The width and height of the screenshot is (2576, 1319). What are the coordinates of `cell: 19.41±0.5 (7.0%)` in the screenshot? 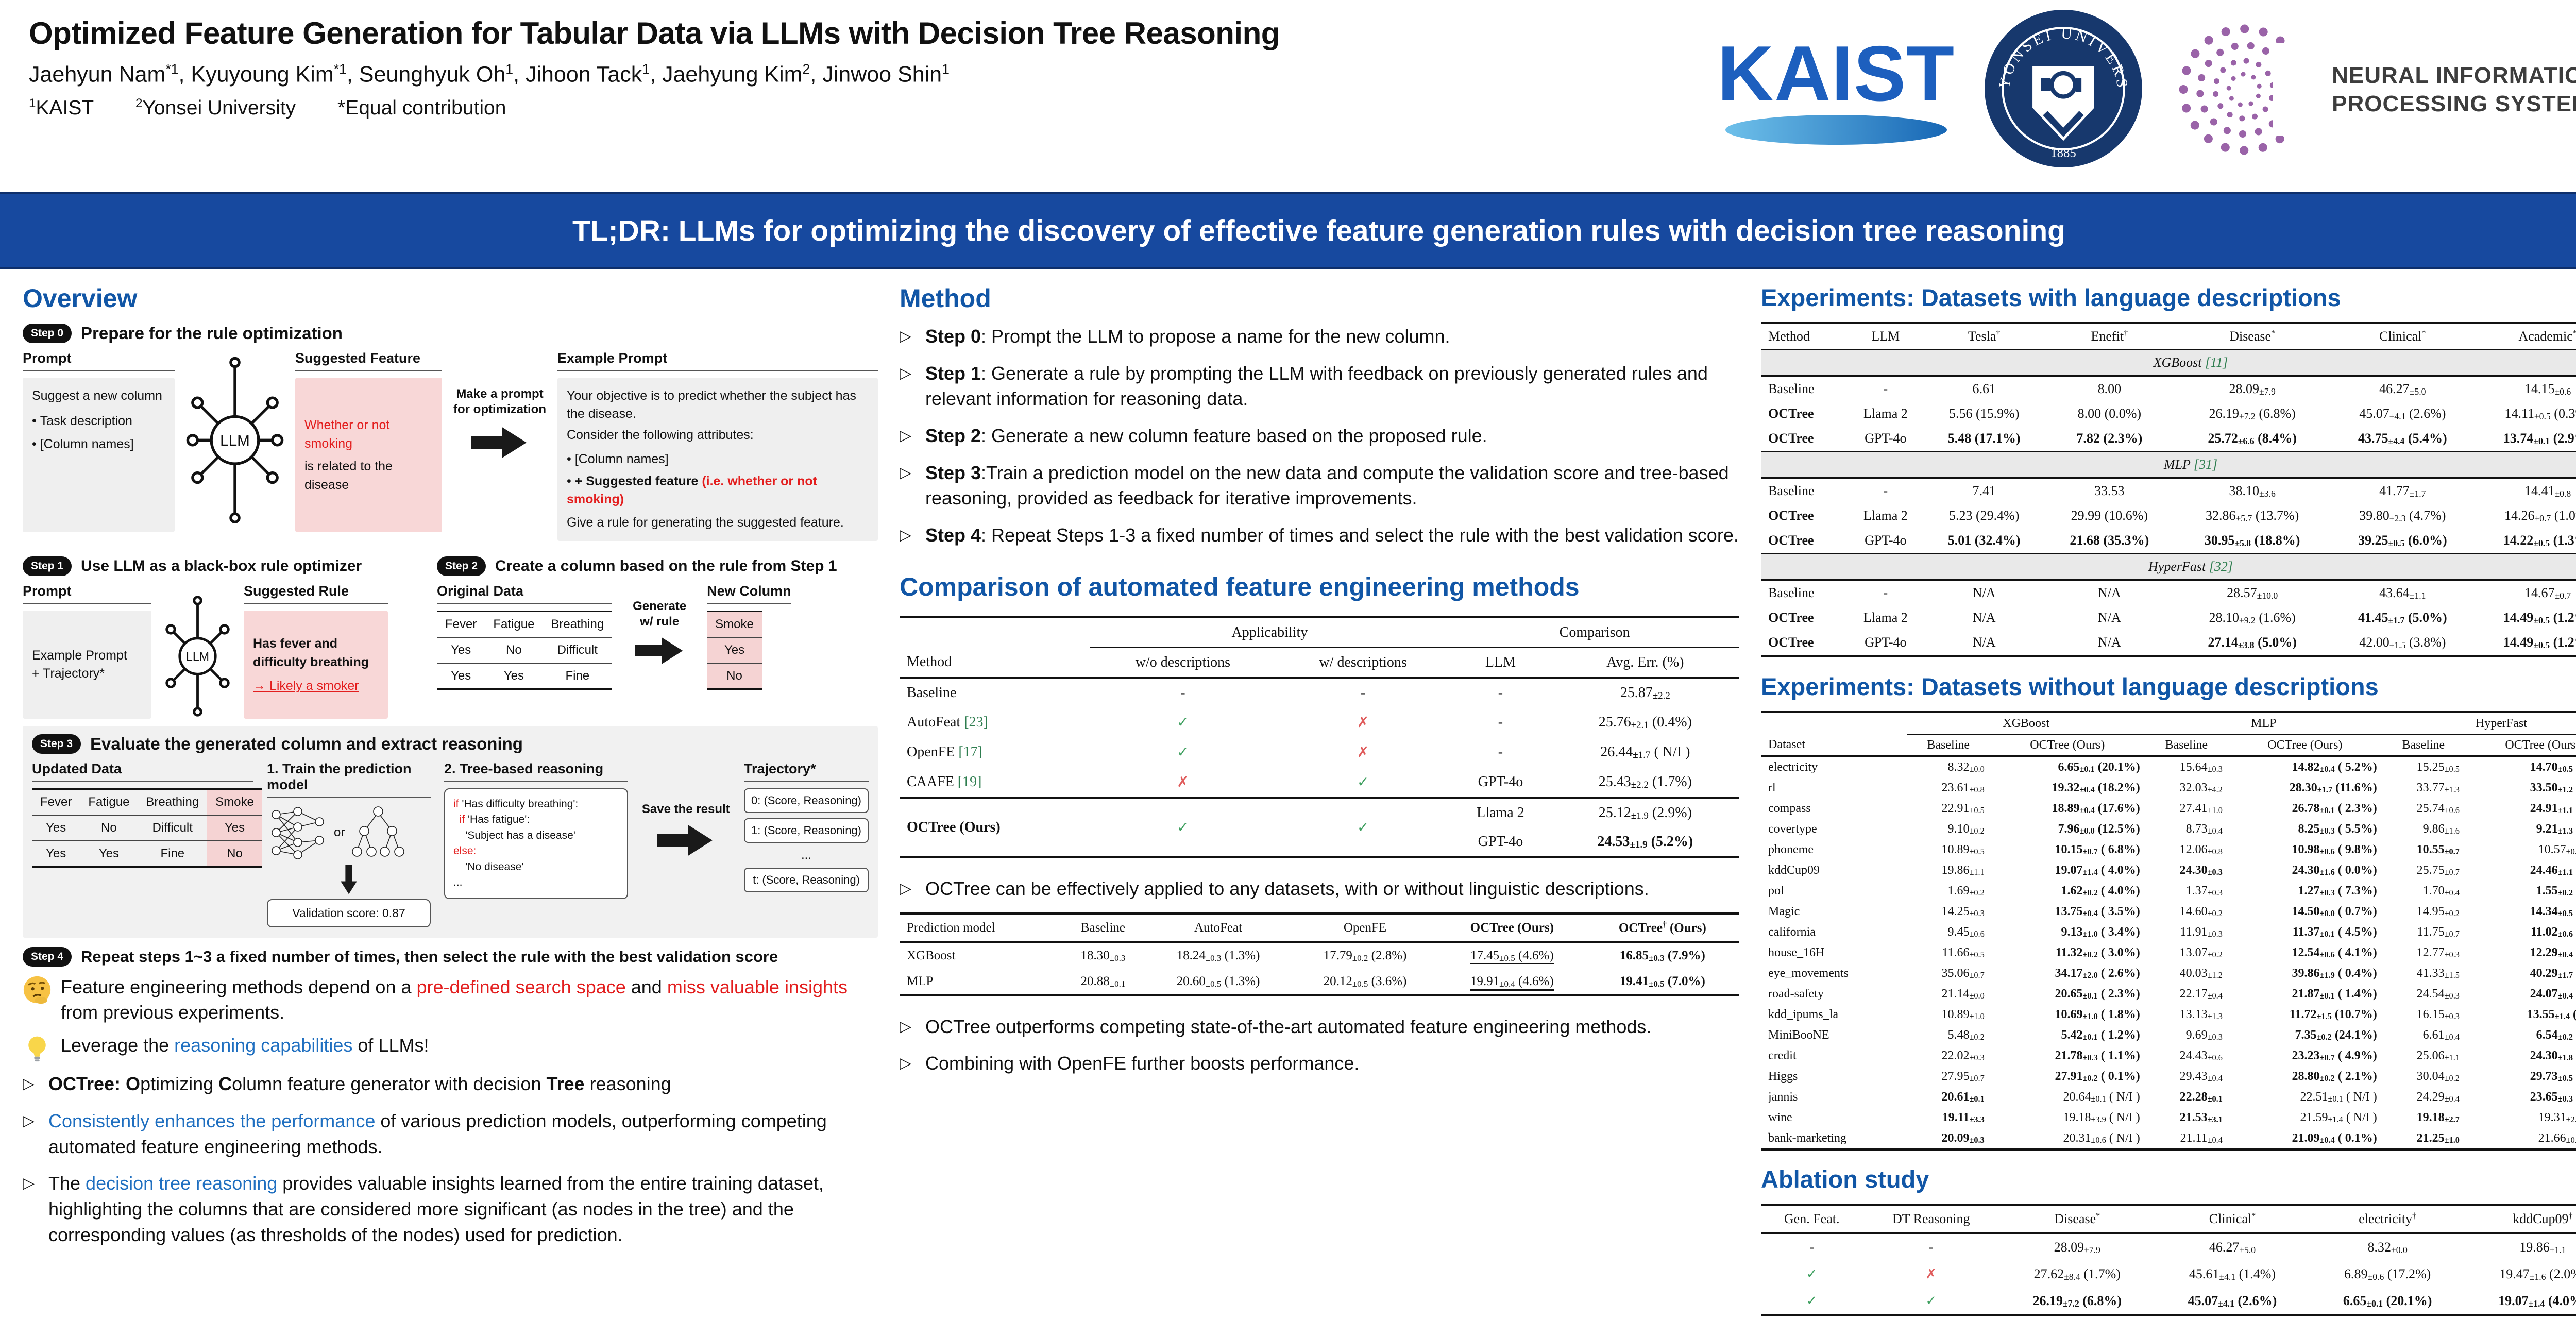 It's located at (1662, 982).